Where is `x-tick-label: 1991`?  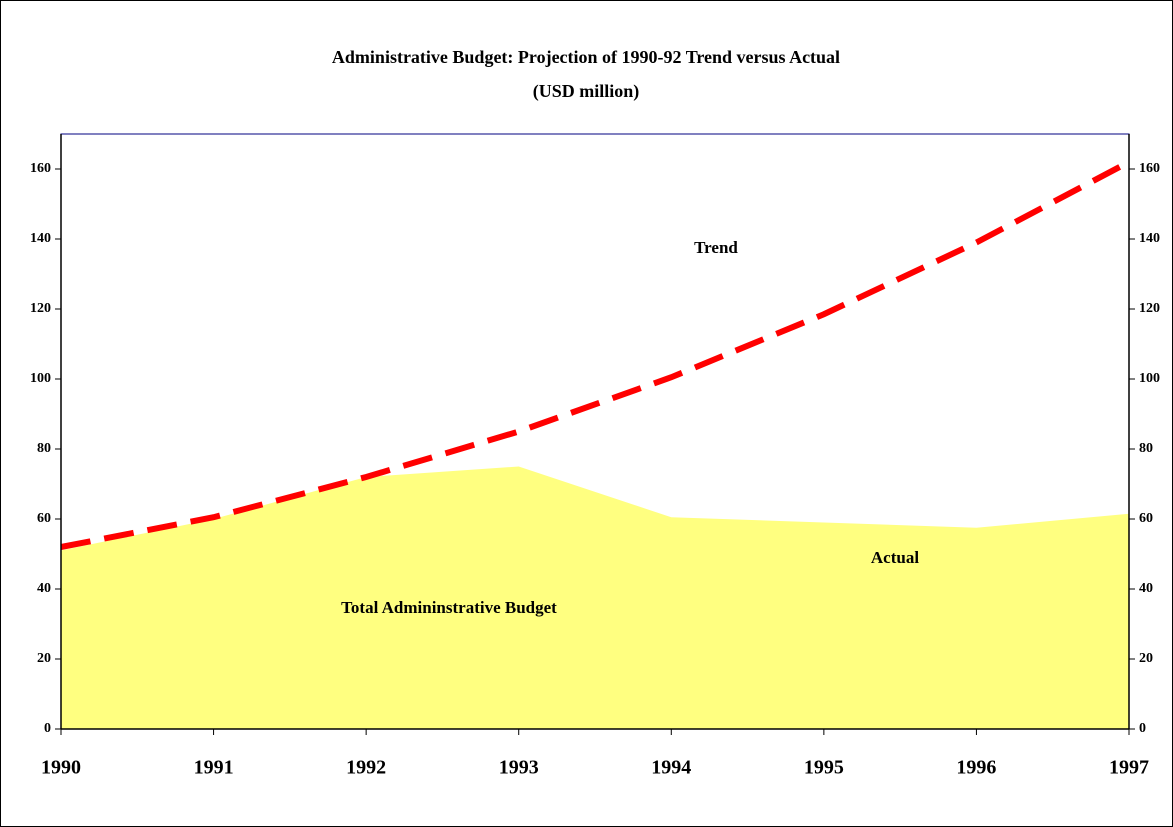
x-tick-label: 1991 is located at coordinates (214, 768).